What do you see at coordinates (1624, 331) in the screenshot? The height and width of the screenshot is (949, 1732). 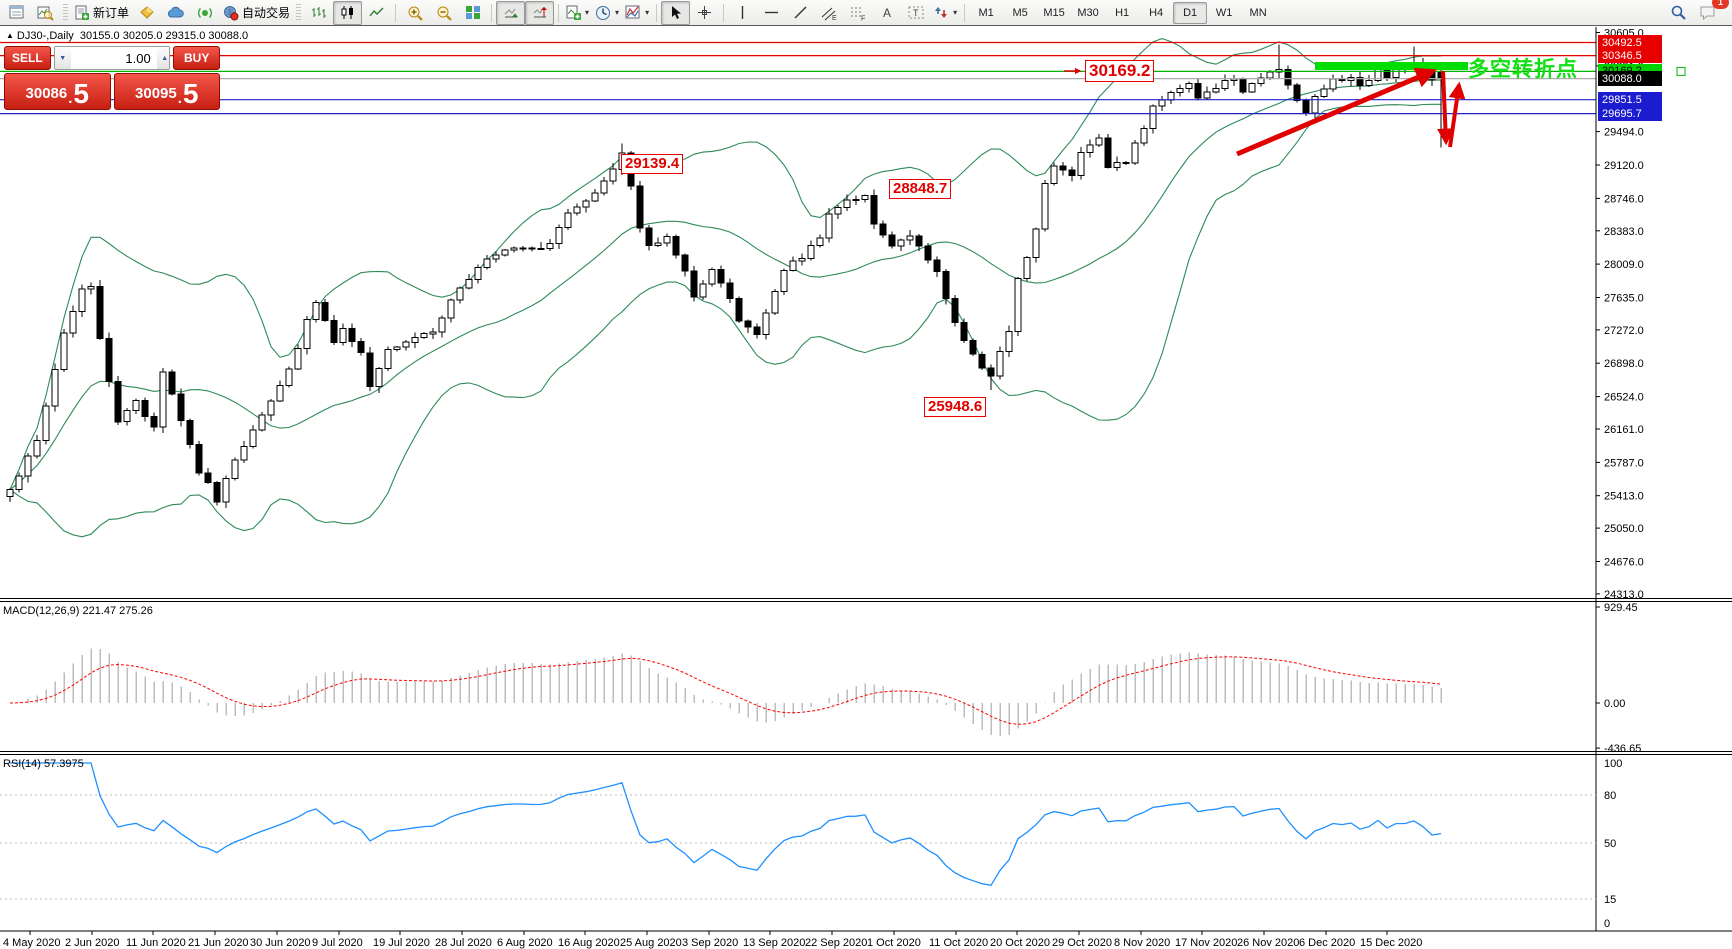 I see `y-tick-label: 27272.0` at bounding box center [1624, 331].